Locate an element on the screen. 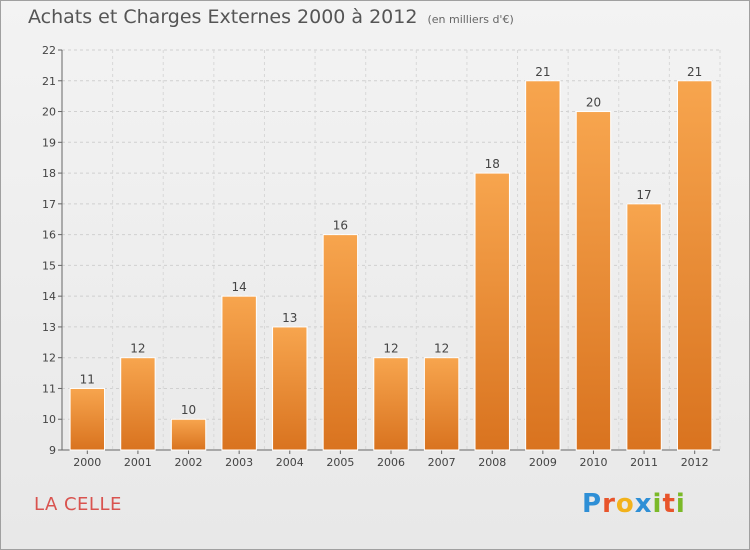  data-label-2006: 12 is located at coordinates (390, 349).